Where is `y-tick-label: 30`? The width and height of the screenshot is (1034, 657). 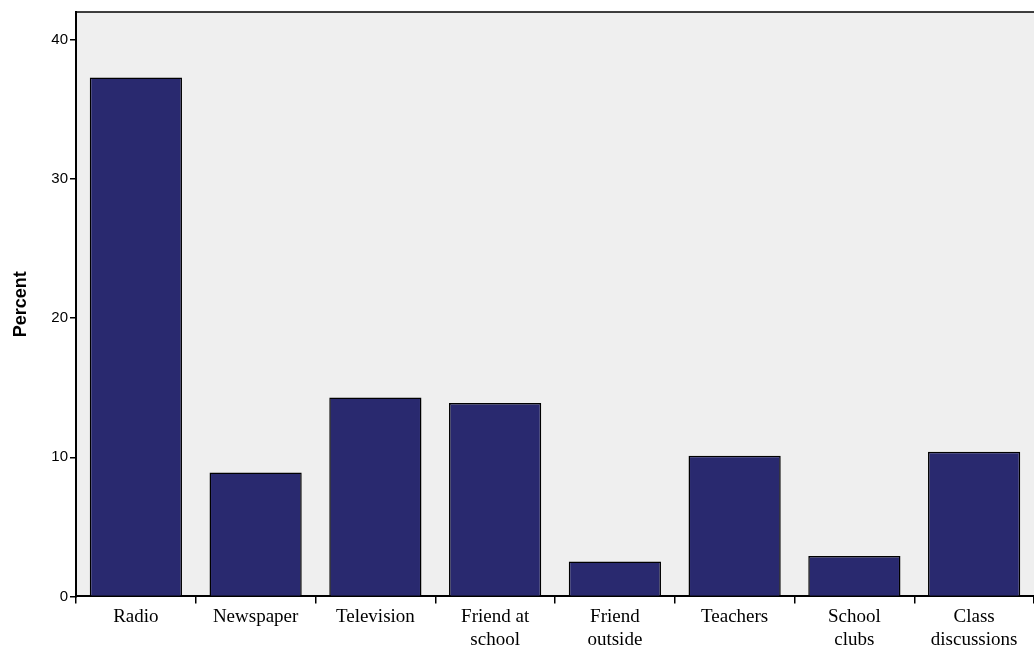
y-tick-label: 30 is located at coordinates (59, 178).